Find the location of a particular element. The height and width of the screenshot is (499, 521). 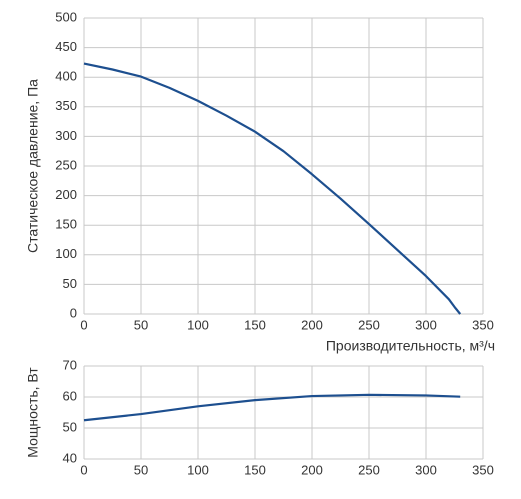

x-axis-label: Производительность, м³/ч is located at coordinates (410, 346).